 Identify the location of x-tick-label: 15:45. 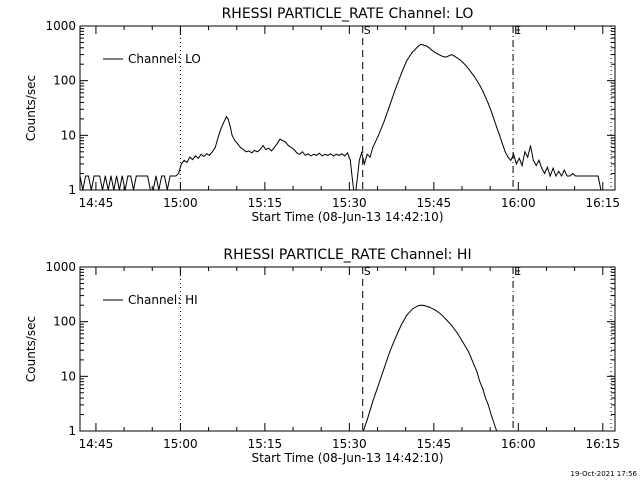
(434, 203).